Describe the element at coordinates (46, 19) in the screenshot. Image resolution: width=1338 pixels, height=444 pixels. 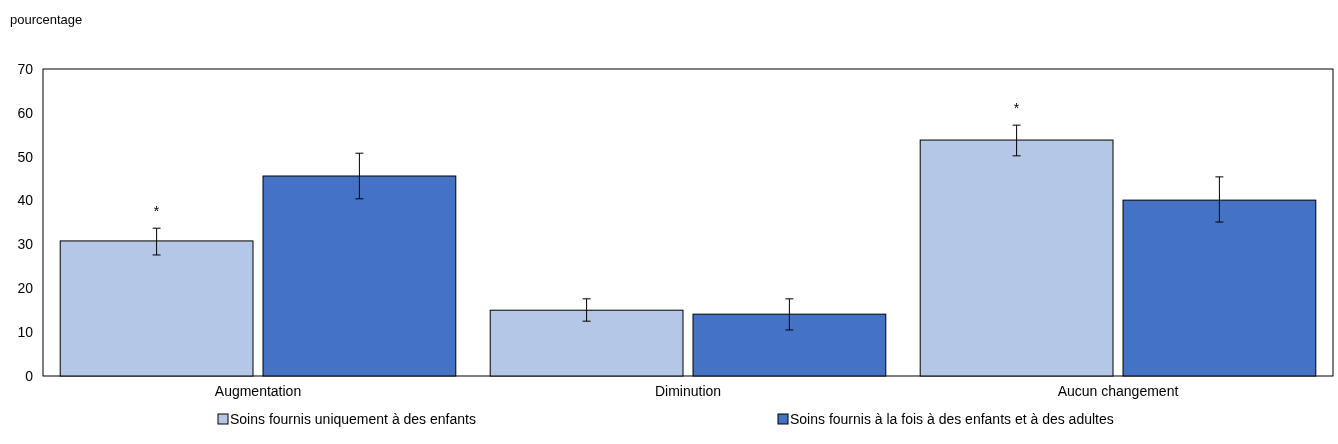
I see `y-axis-title: pourcentage` at that location.